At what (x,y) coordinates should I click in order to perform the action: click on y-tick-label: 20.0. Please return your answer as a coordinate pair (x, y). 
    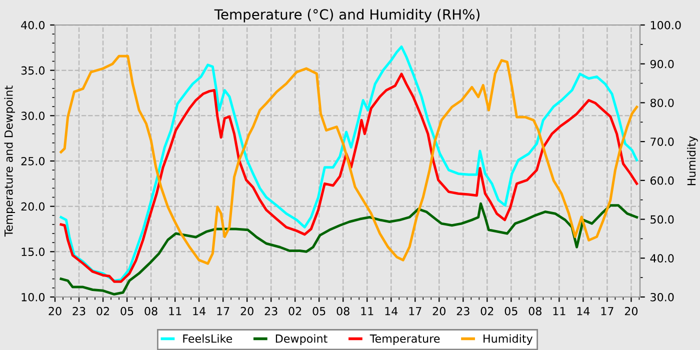
    Looking at the image, I should click on (33, 206).